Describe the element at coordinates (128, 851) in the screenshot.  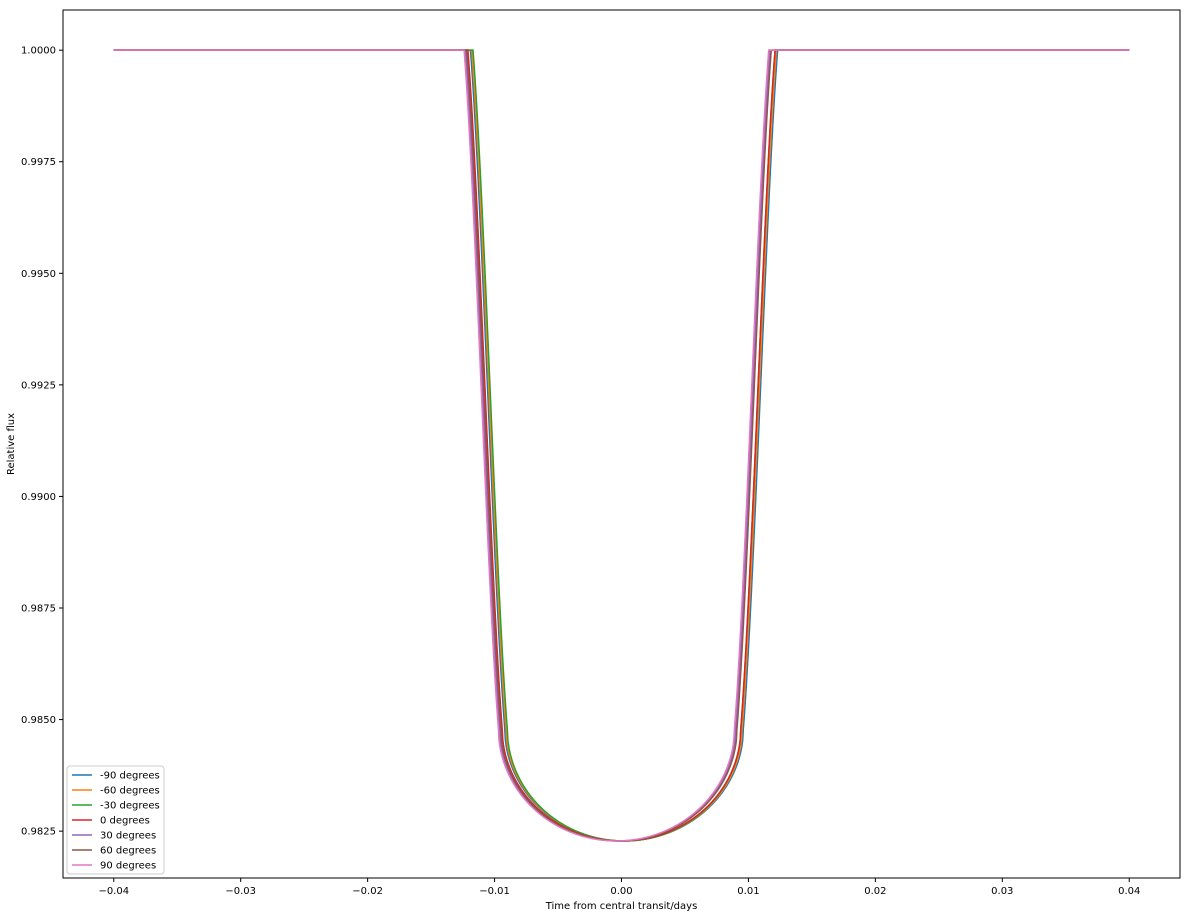
I see `legend-label: 60 degrees` at that location.